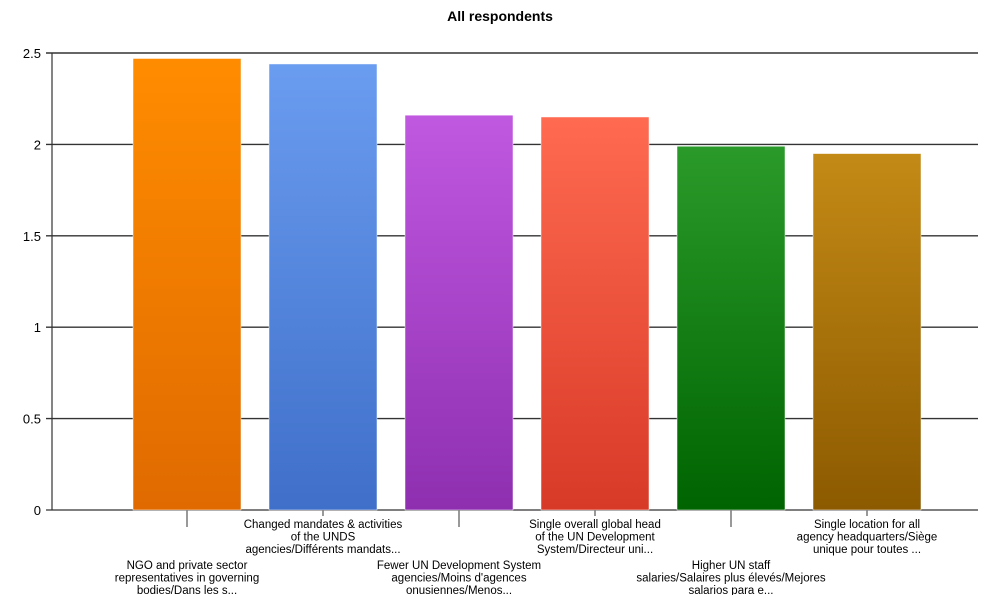  Describe the element at coordinates (37, 144) in the screenshot. I see `y-tick-label: 2` at that location.